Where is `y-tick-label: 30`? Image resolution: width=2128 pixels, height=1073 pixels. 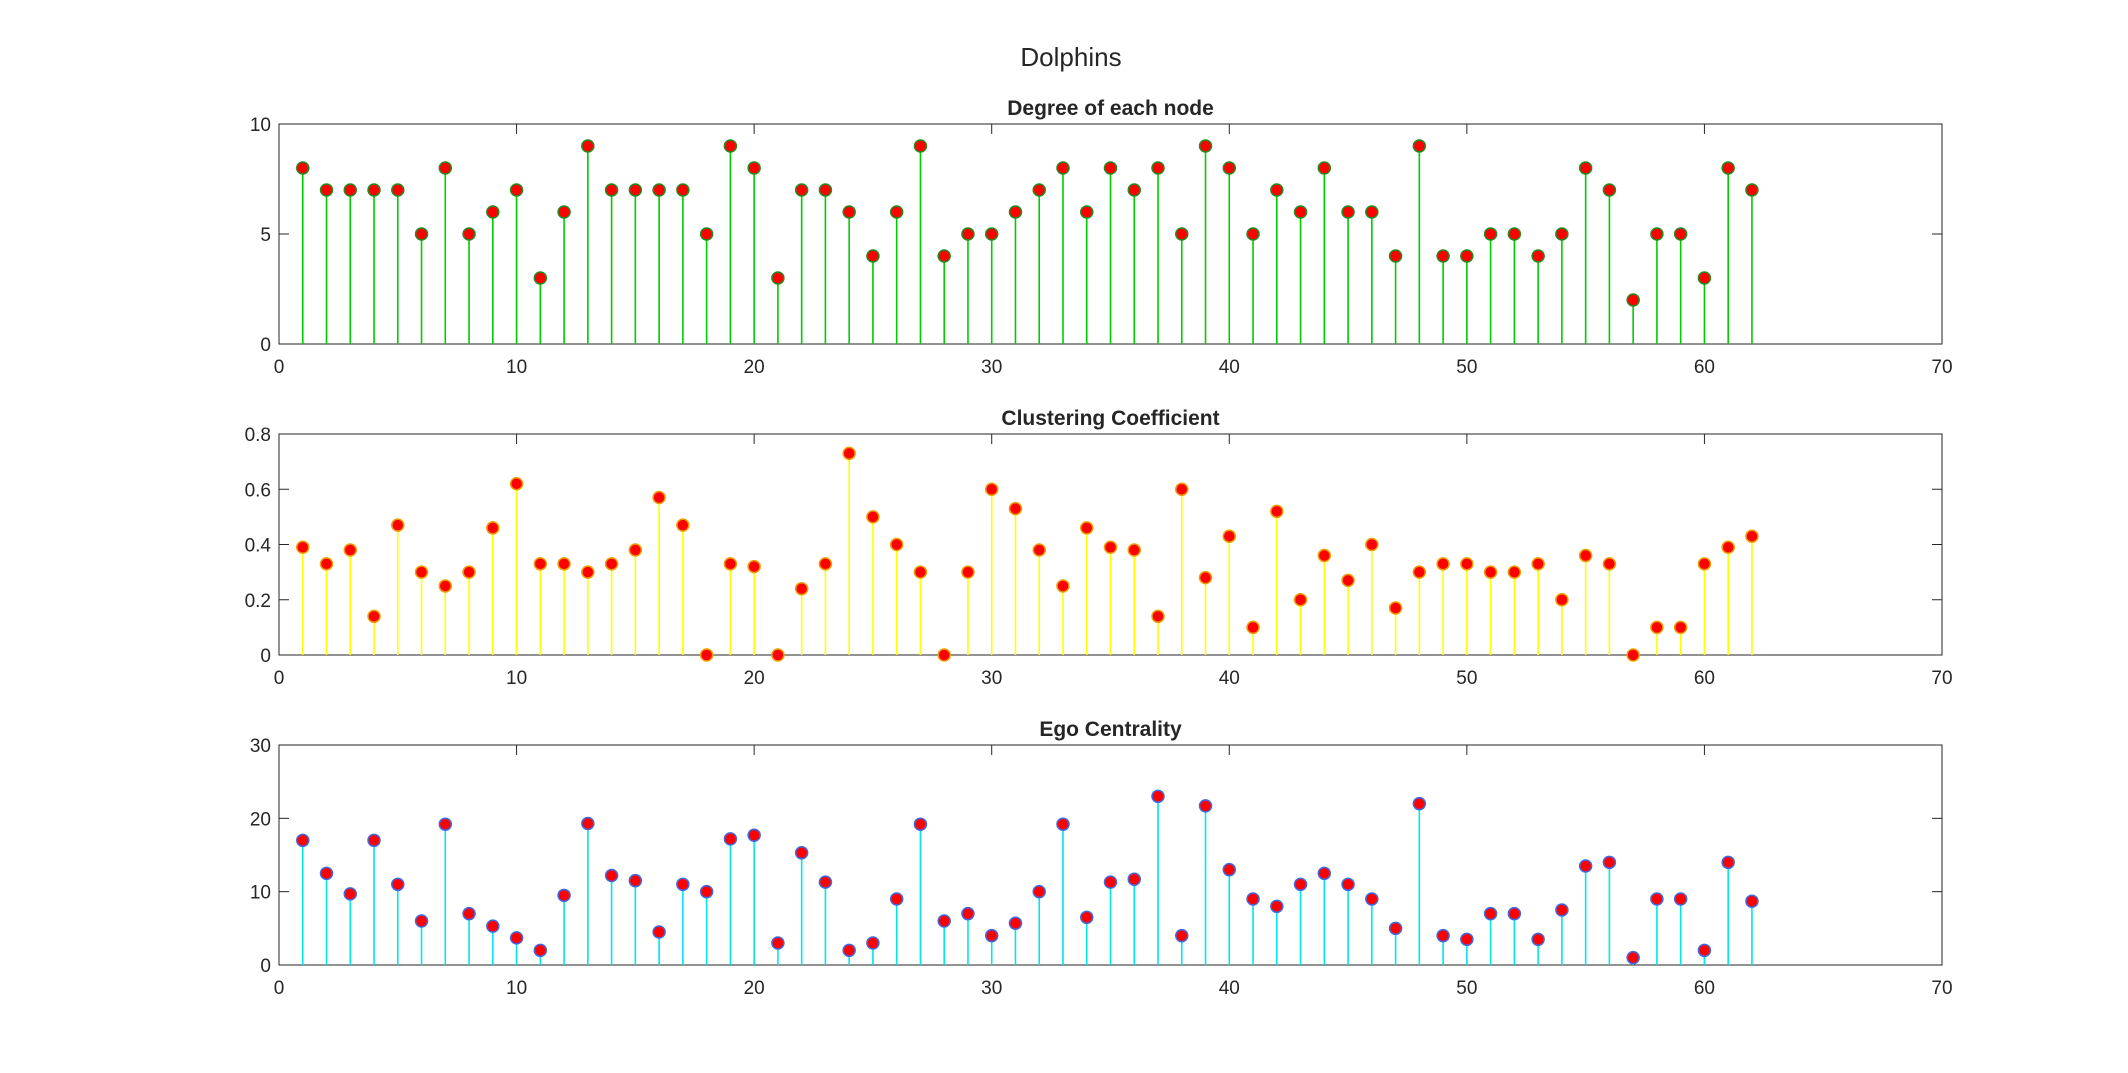 y-tick-label: 30 is located at coordinates (260, 746).